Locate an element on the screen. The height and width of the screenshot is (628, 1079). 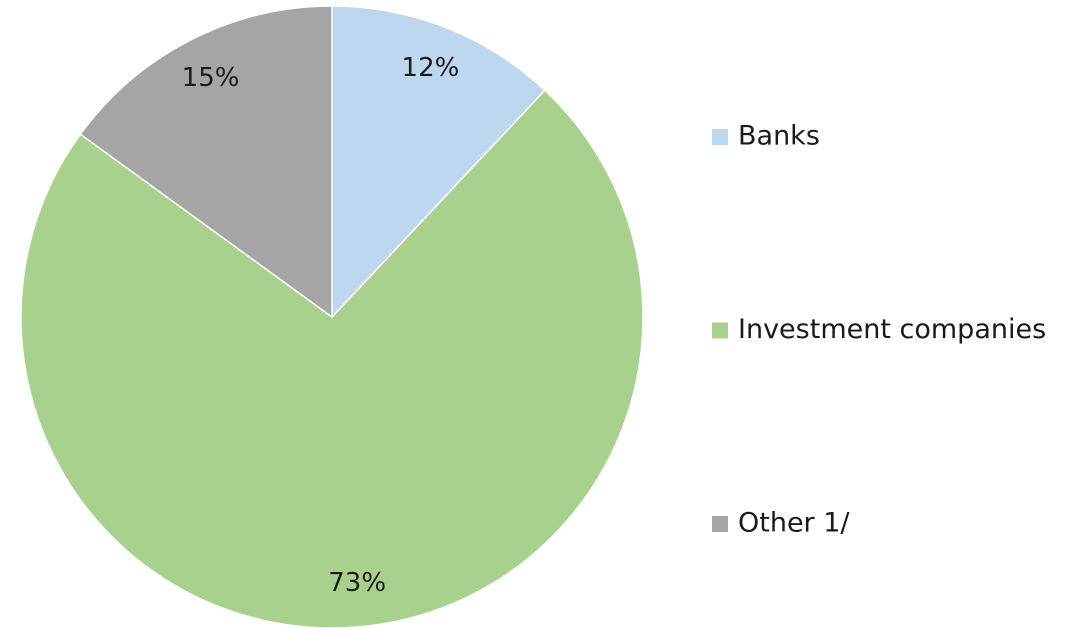
legend-label: Other 1/ is located at coordinates (794, 523).